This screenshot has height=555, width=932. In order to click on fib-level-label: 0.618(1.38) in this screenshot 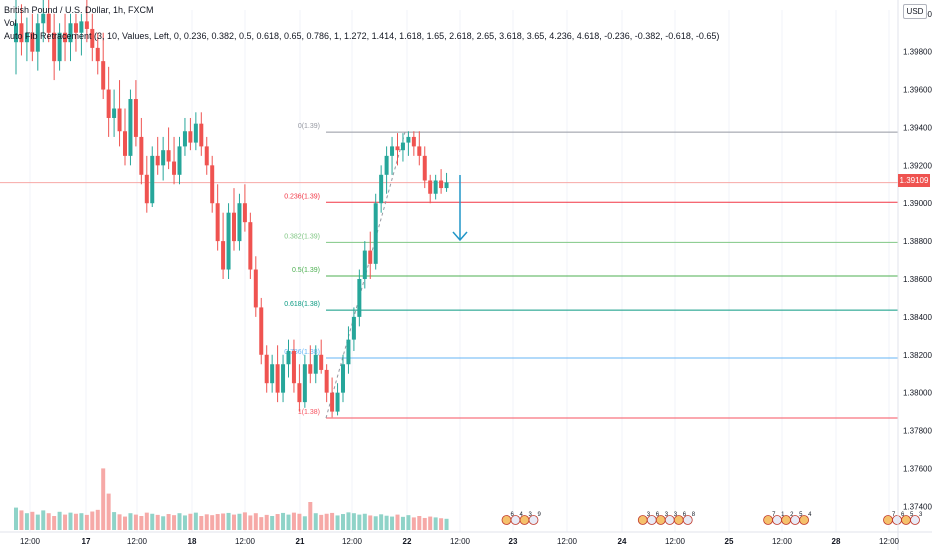, I will do `click(302, 304)`.